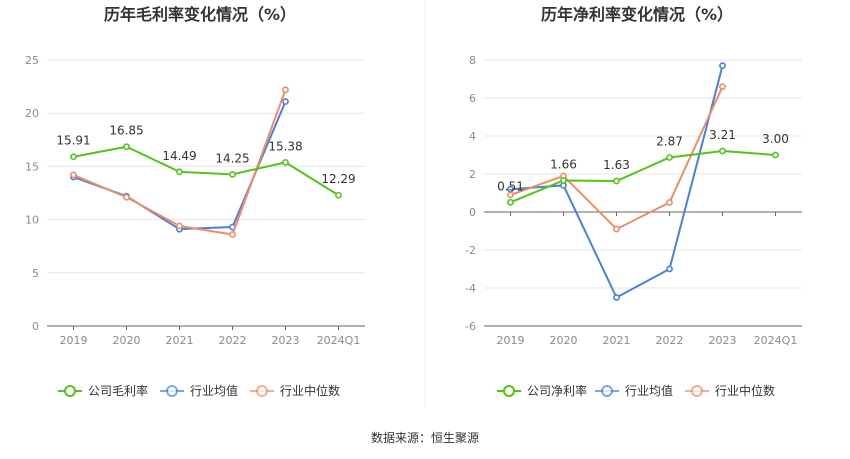  I want to click on y-tick-label: 2, so click(472, 174).